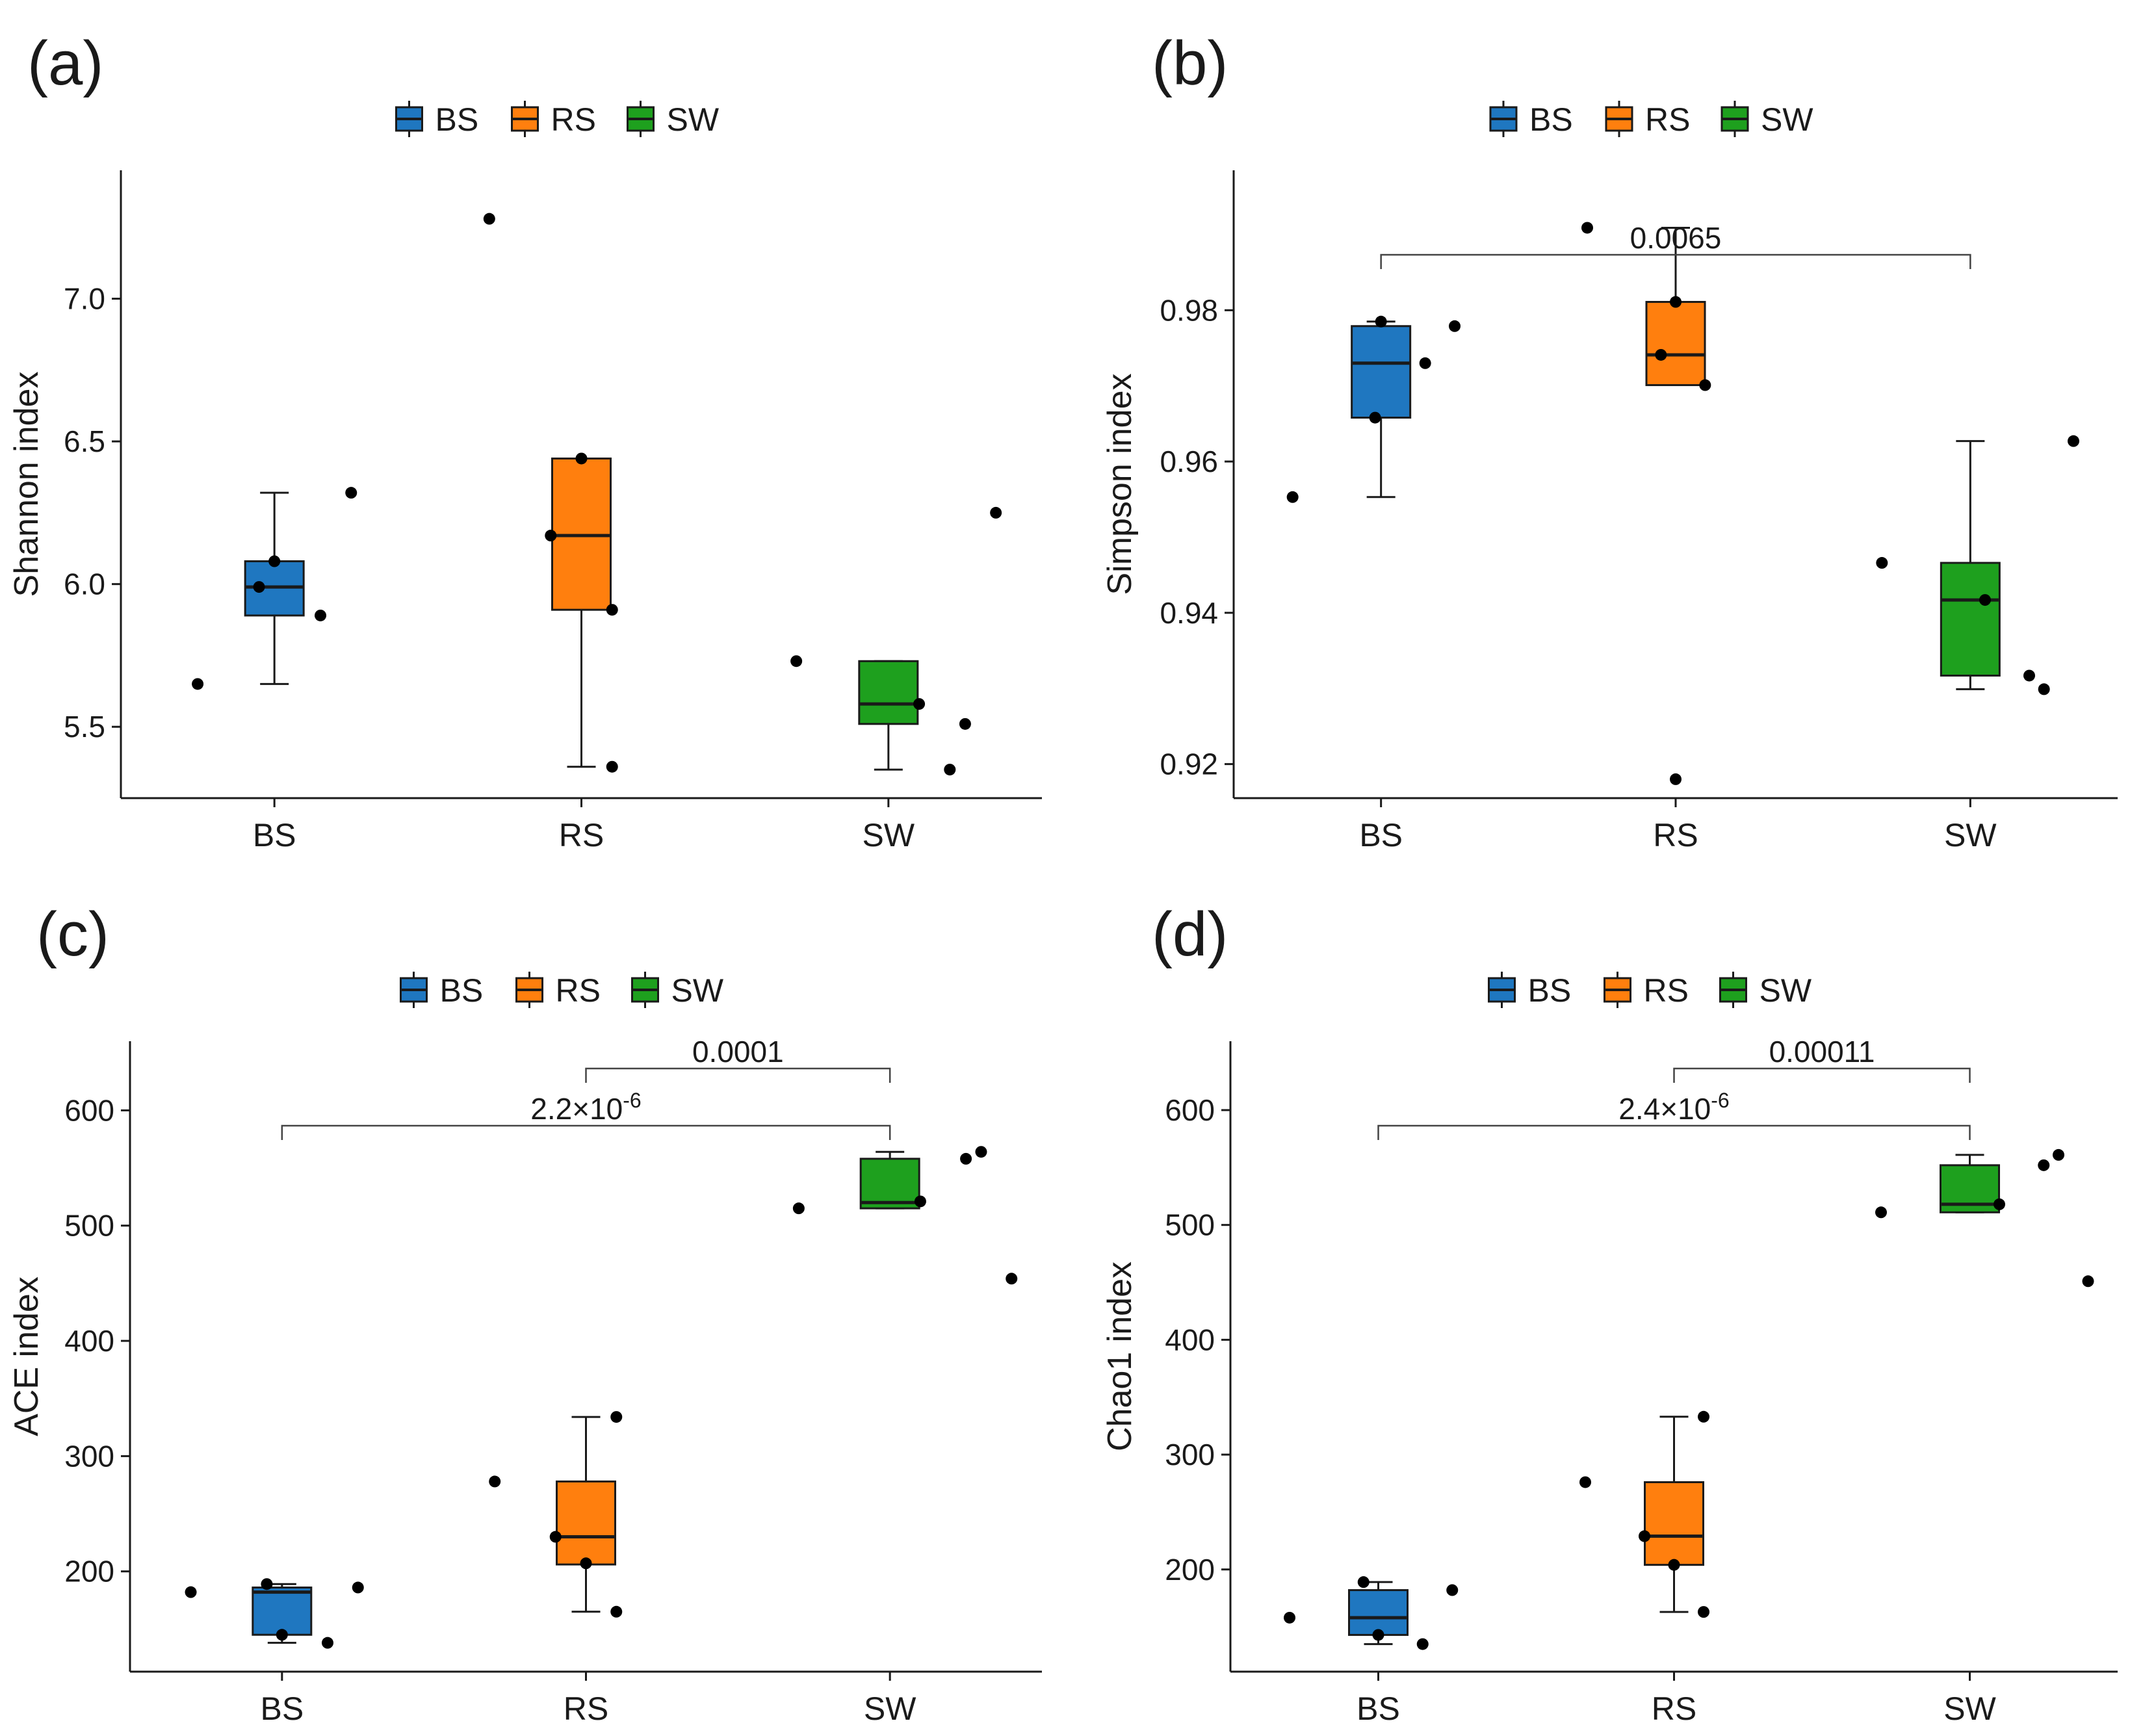 The image size is (2156, 1723). I want to click on y-tick-label: 7.0, so click(84, 299).